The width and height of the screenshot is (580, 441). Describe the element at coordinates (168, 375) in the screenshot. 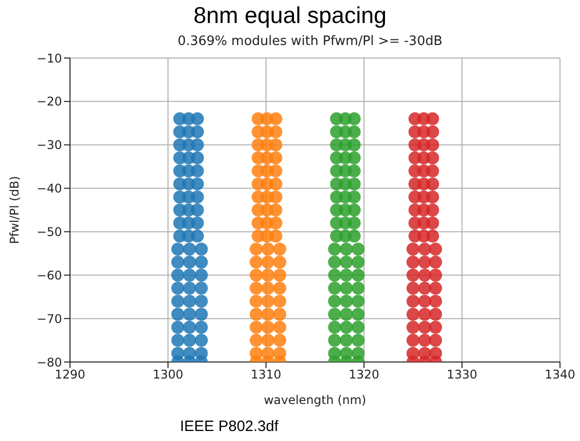

I see `x-tick-label: 1300` at that location.